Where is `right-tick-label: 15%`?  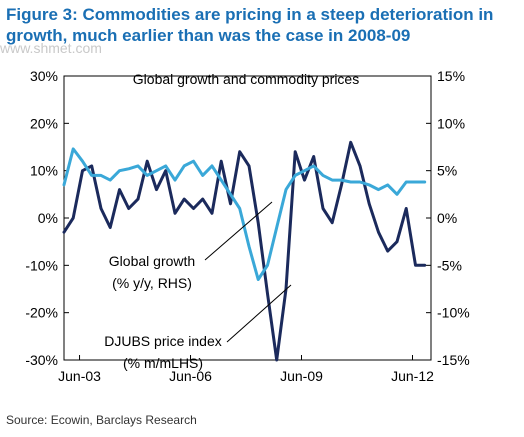 right-tick-label: 15% is located at coordinates (451, 76).